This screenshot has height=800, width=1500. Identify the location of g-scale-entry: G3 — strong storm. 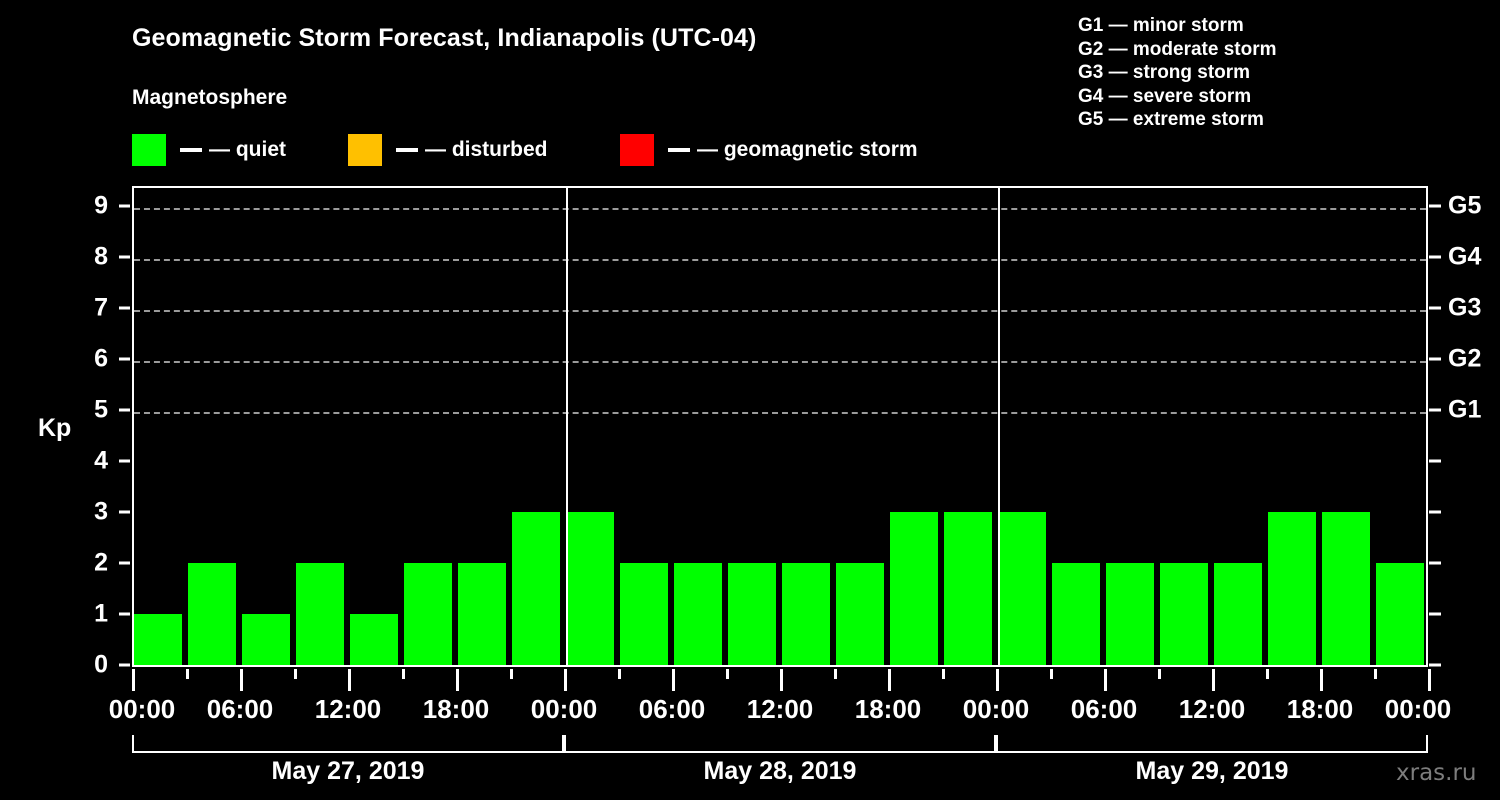
(1164, 72).